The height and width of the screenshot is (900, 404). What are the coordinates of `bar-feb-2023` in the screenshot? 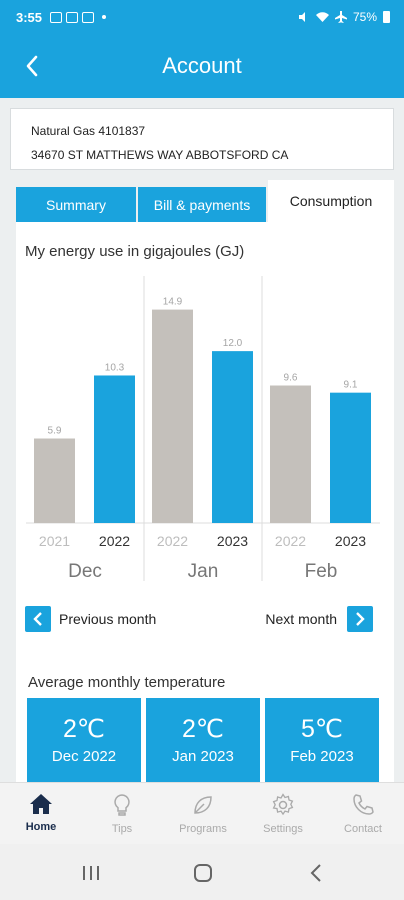 It's located at (350, 457).